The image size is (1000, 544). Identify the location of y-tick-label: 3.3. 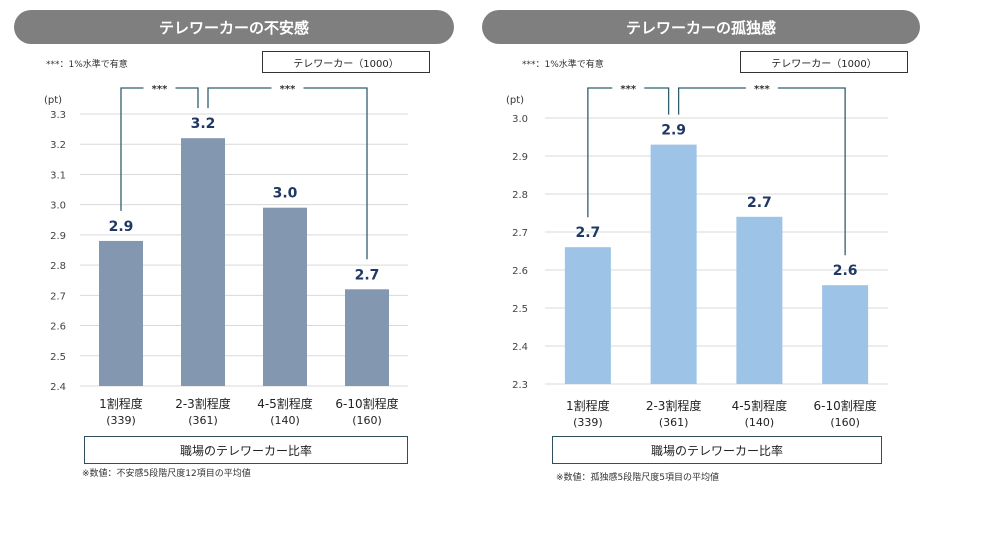
(58, 115).